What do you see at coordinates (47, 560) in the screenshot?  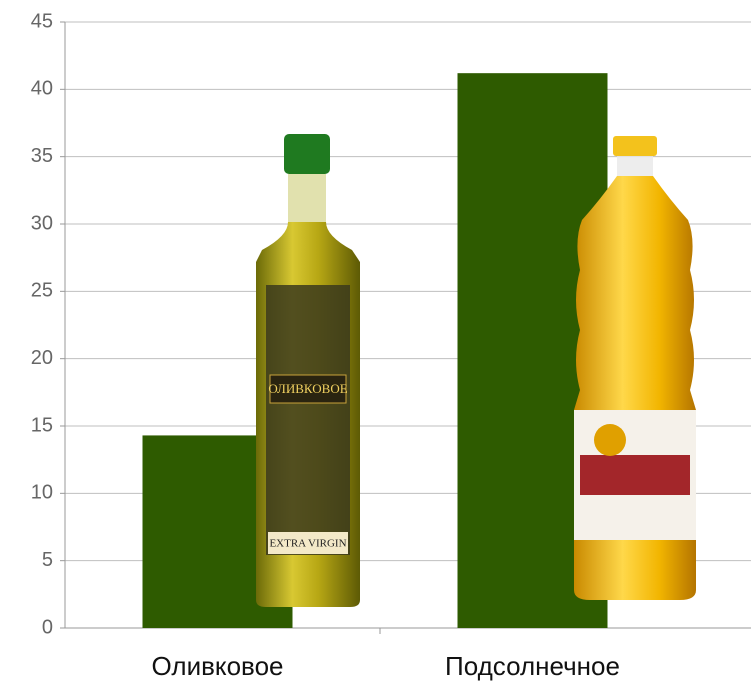 I see `y-tick-label: 5` at bounding box center [47, 560].